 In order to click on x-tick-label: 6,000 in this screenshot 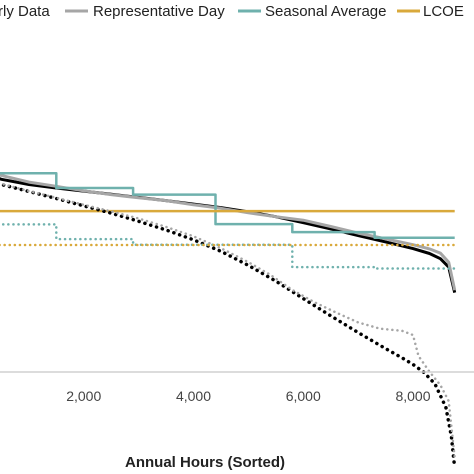, I will do `click(303, 396)`.